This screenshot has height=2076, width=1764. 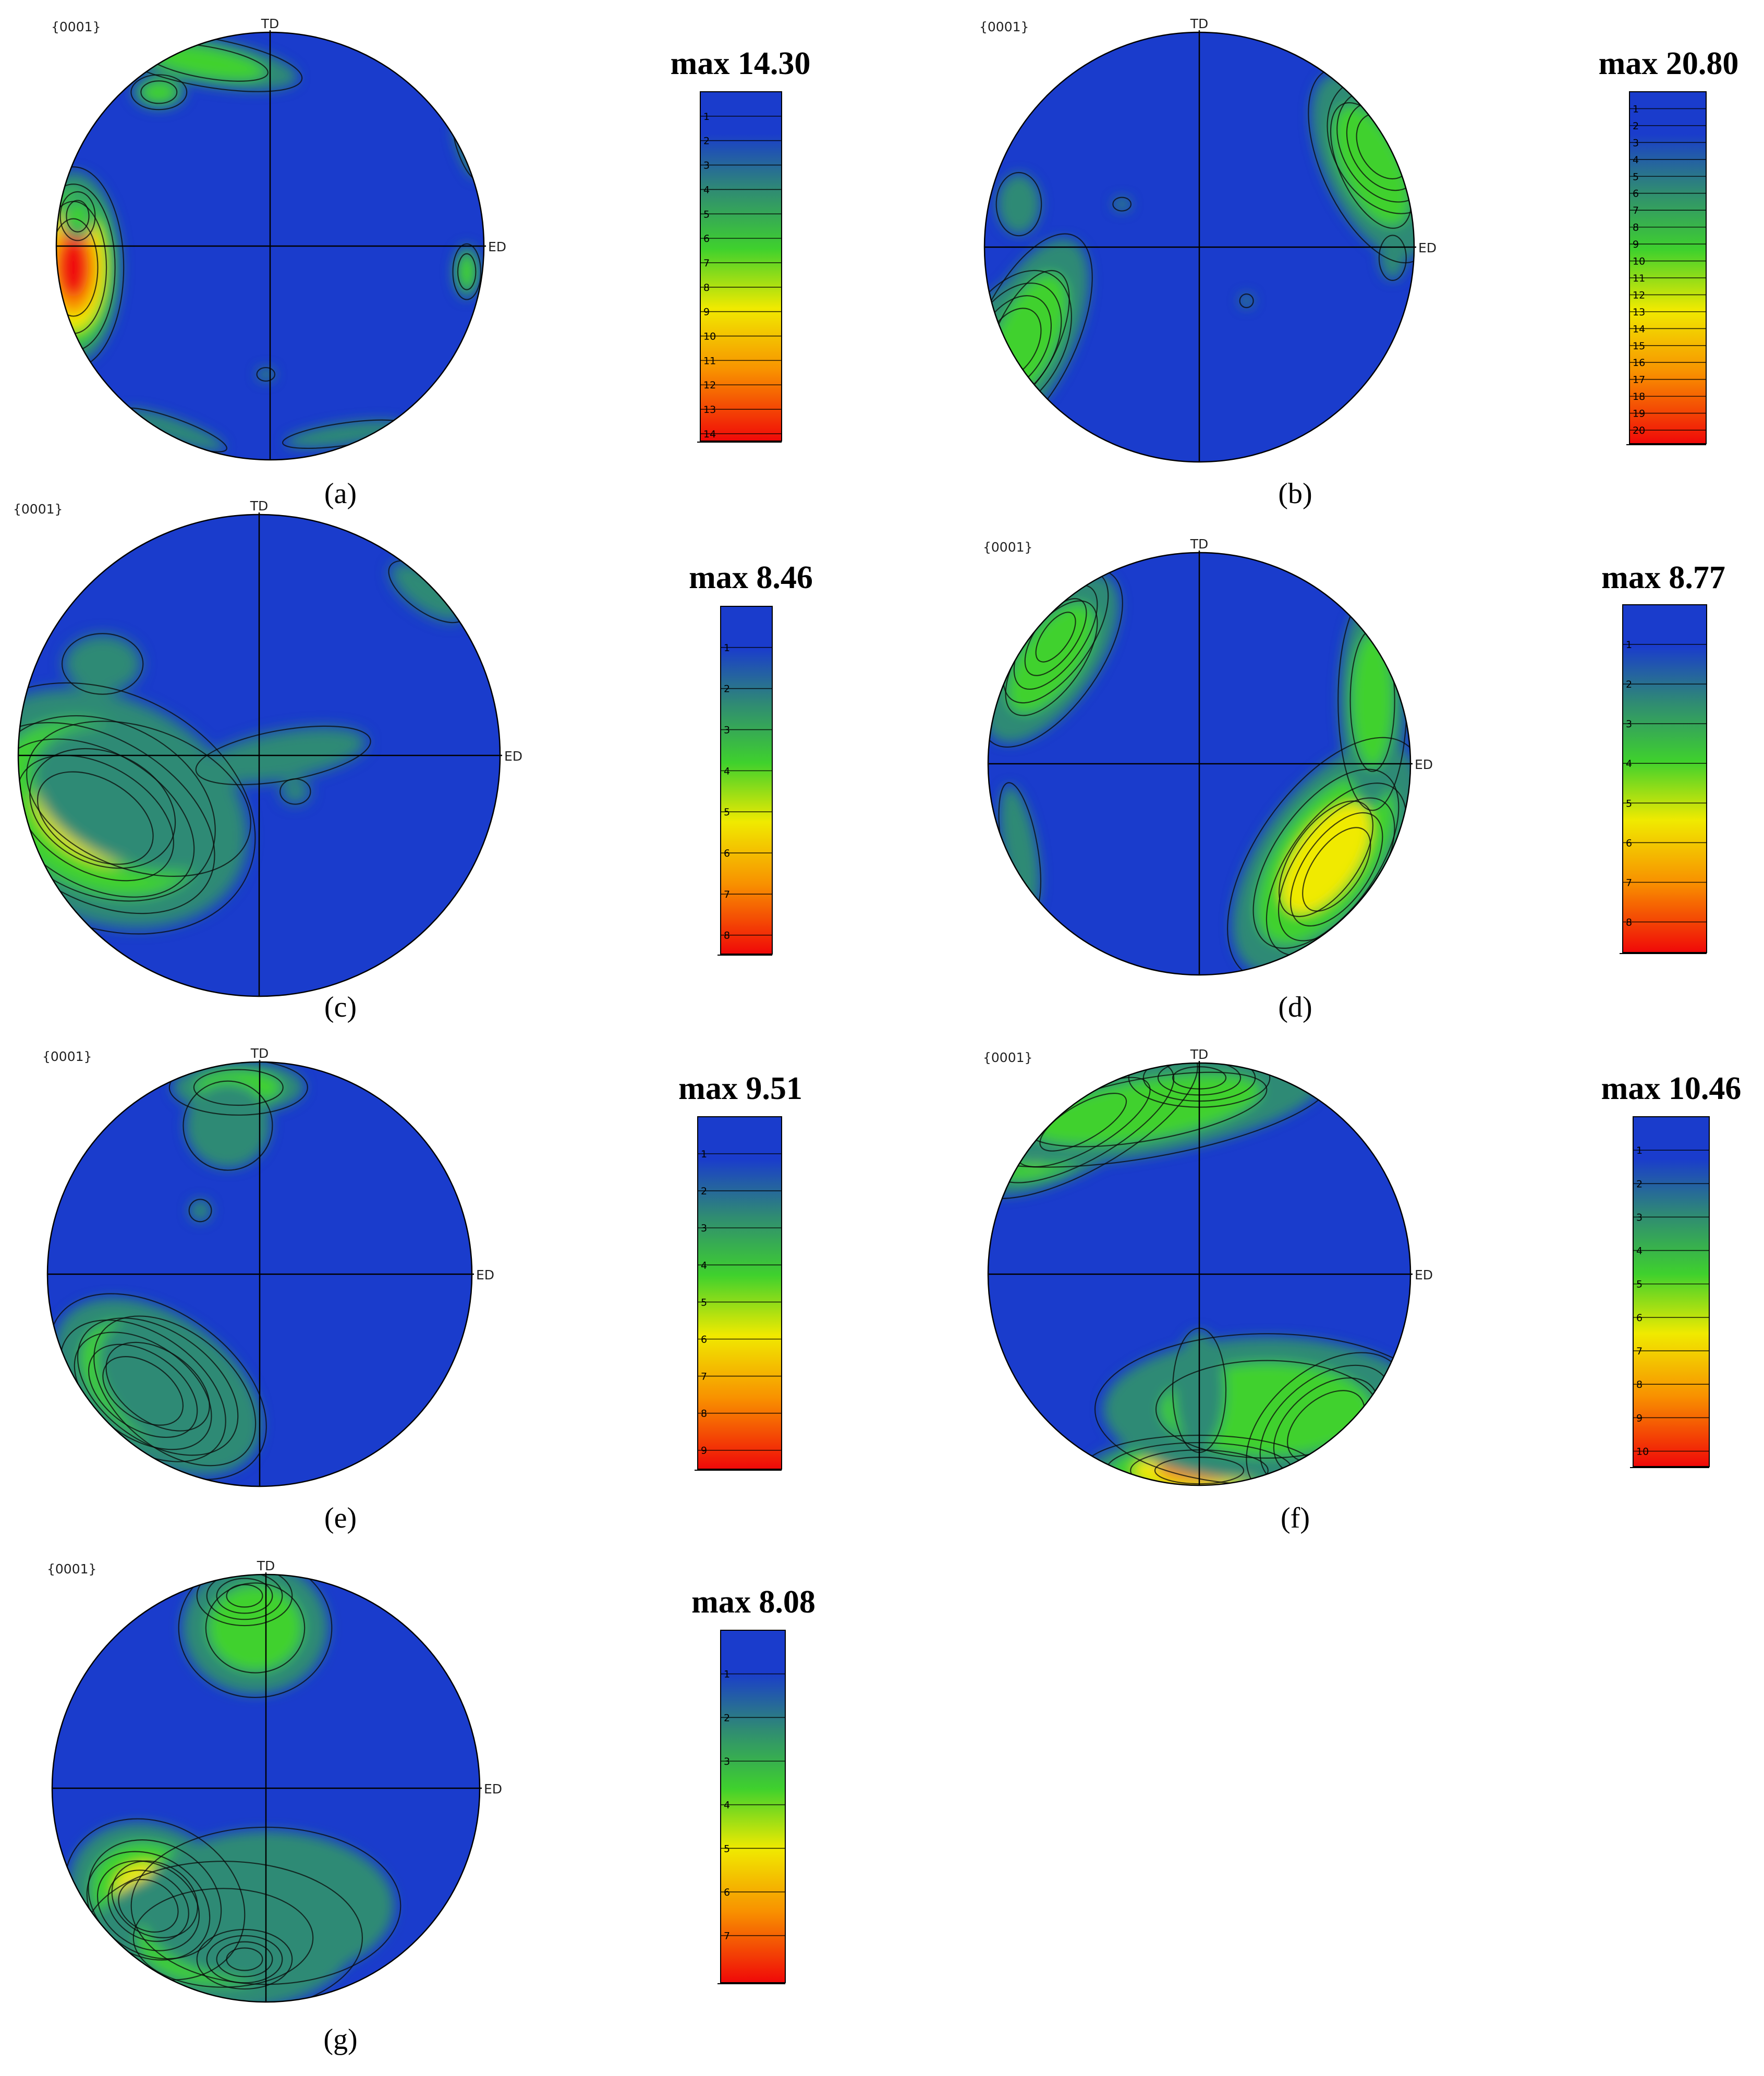 What do you see at coordinates (1295, 494) in the screenshot?
I see `panel-caption: (b)` at bounding box center [1295, 494].